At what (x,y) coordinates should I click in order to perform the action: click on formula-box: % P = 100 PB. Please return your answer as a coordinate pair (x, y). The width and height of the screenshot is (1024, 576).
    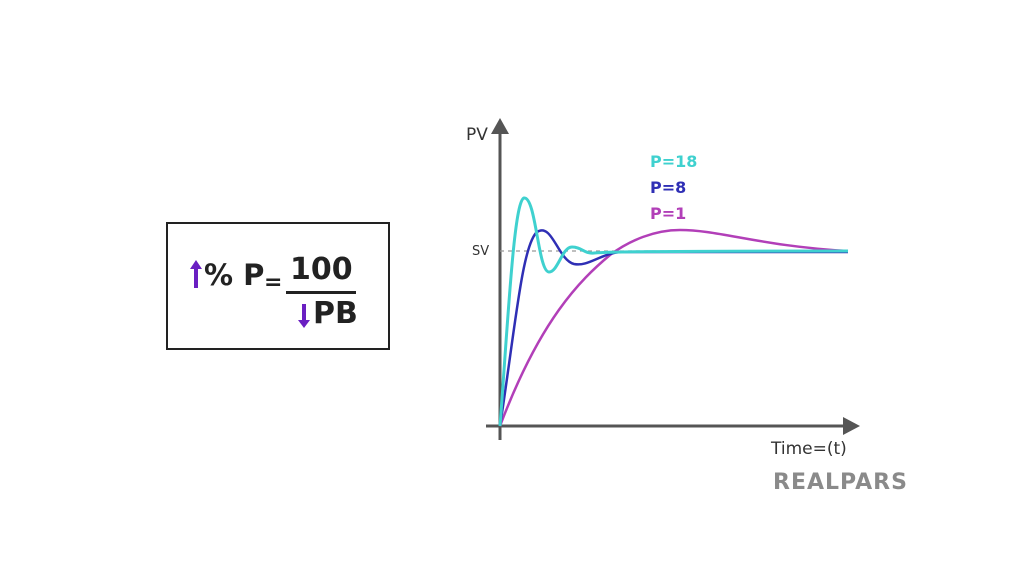
    Looking at the image, I should click on (278, 286).